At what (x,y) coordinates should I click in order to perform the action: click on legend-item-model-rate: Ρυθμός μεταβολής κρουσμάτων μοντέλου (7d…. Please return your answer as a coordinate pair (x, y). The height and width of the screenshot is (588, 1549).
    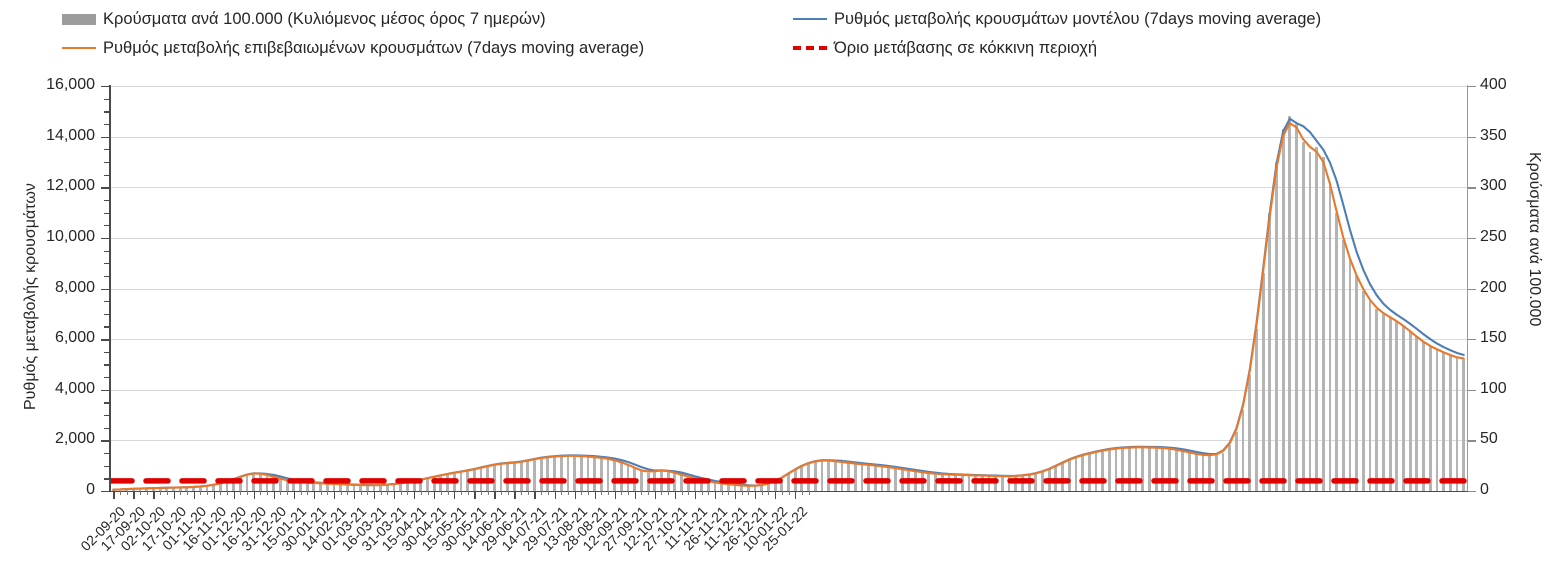
    Looking at the image, I should click on (1057, 19).